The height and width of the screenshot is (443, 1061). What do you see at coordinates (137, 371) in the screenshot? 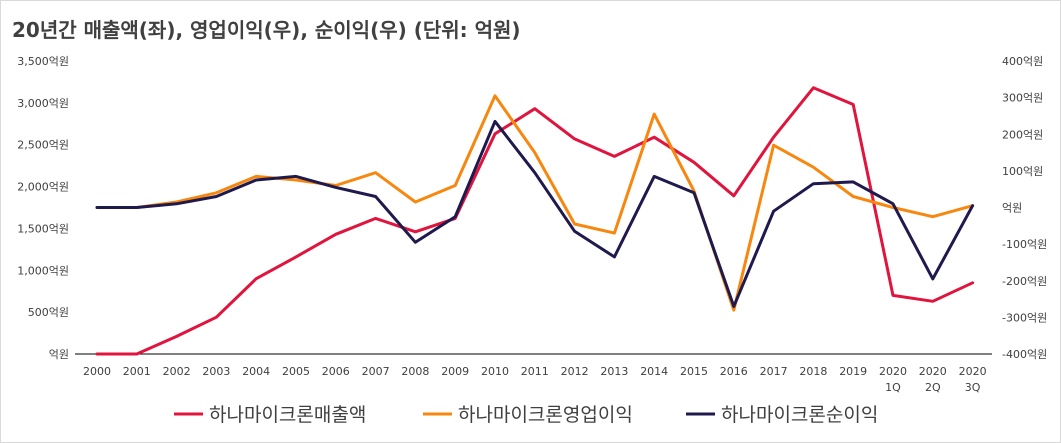
I see `x-axis-tick-label: 2001` at bounding box center [137, 371].